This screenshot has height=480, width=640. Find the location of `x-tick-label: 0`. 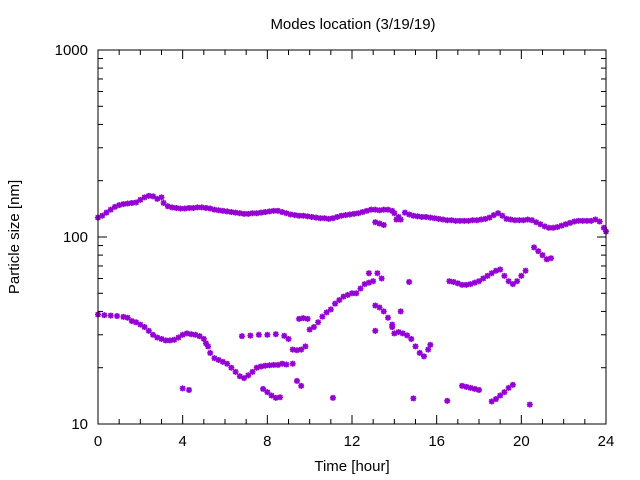

x-tick-label: 0 is located at coordinates (98, 441).